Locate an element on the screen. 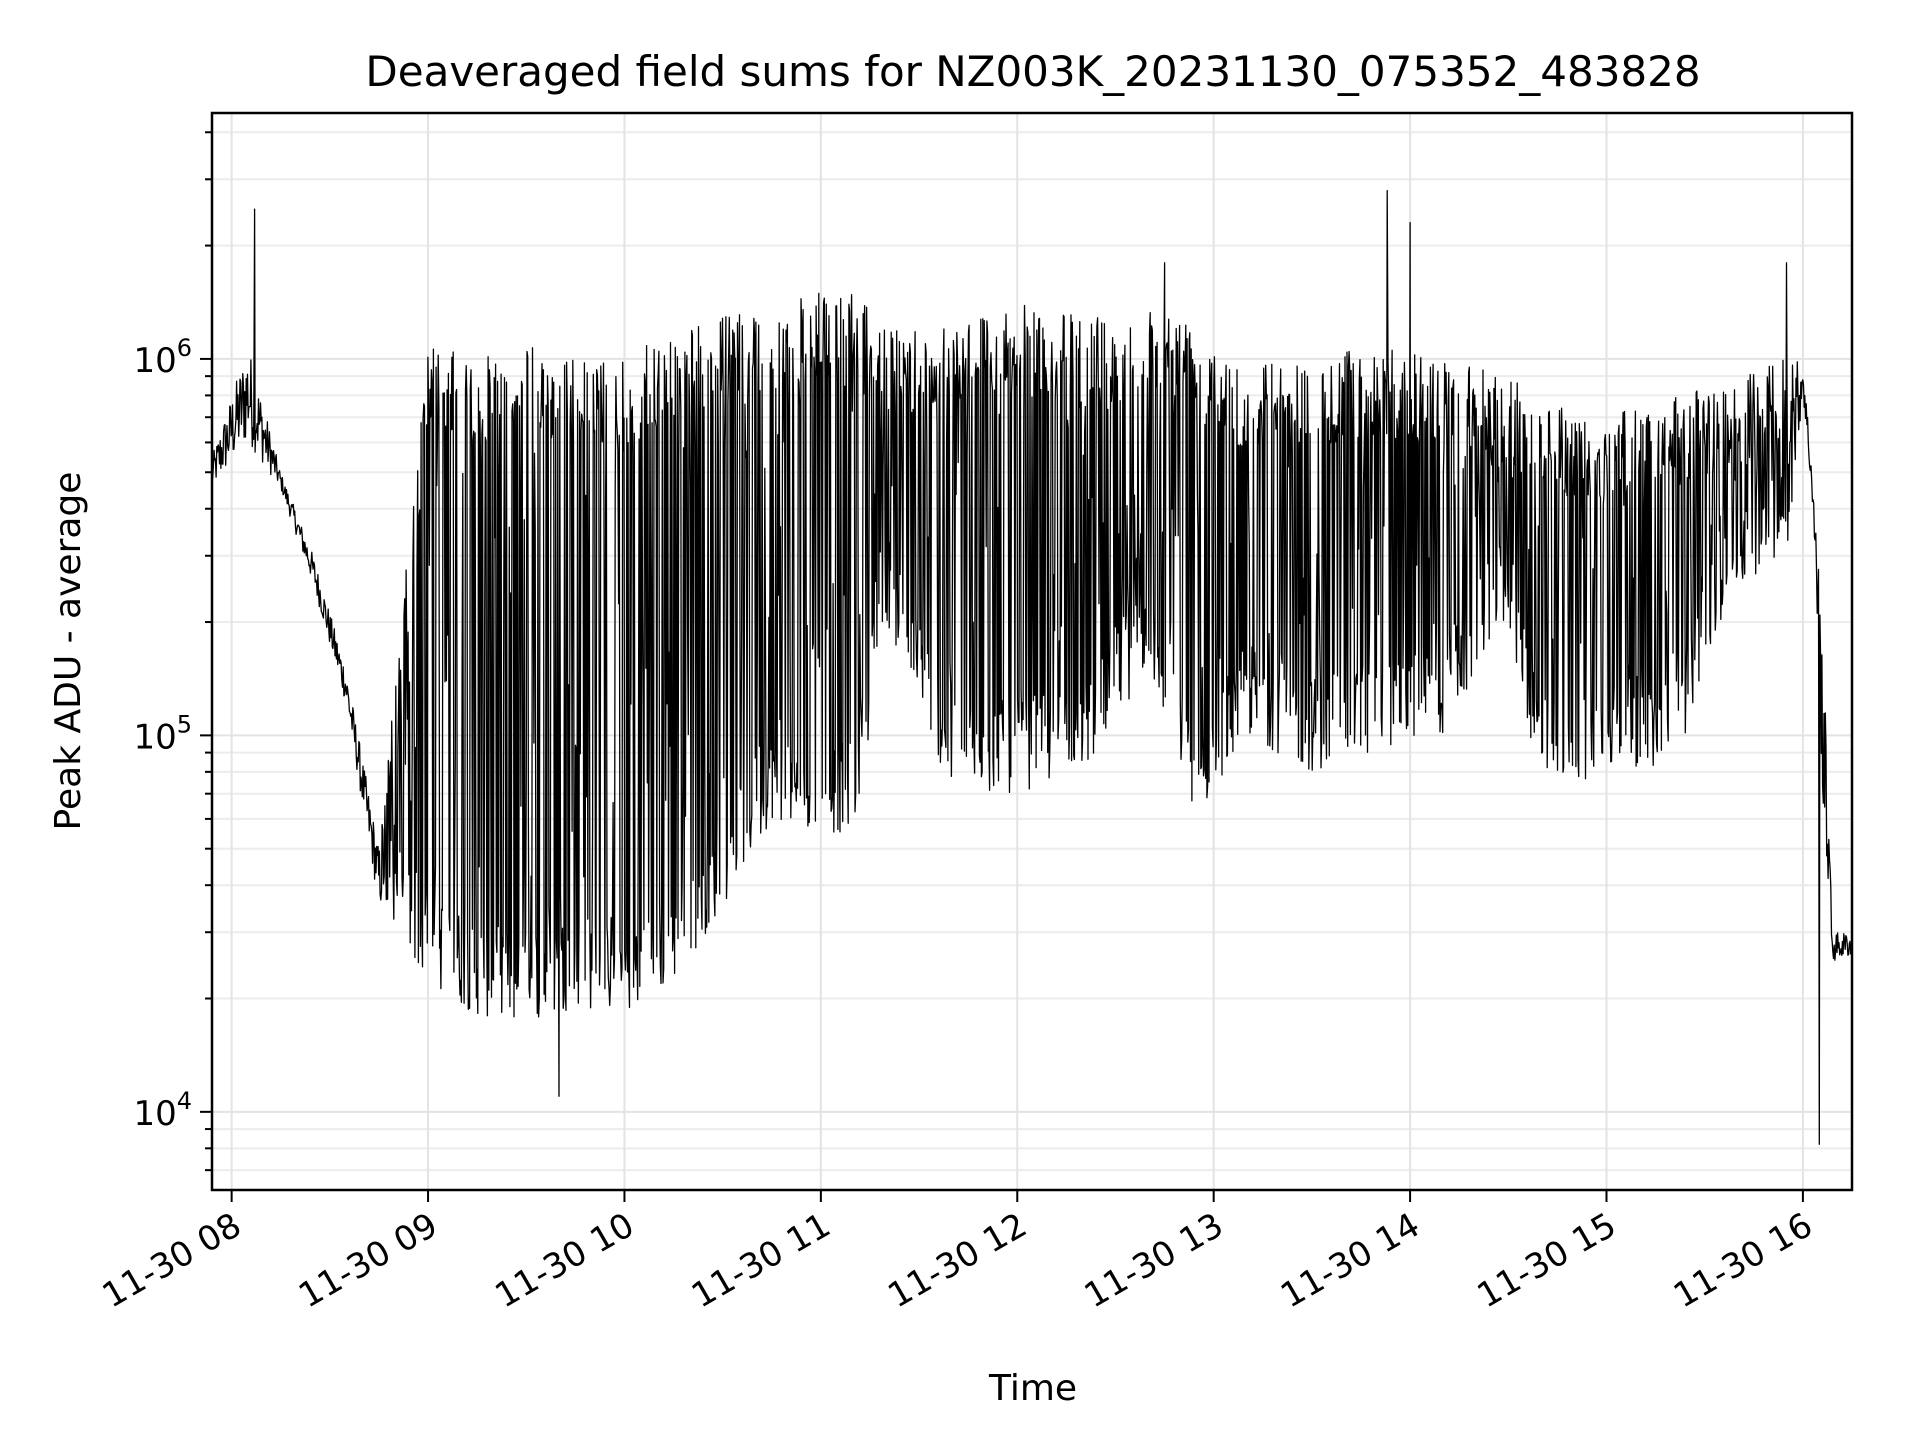  y-tick-label: 10⁶ is located at coordinates (162, 357).